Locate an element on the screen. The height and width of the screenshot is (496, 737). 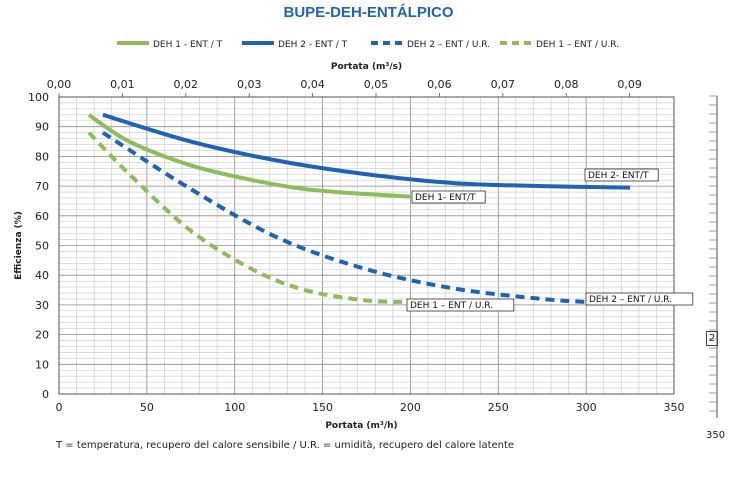
y-tick-label: 0 is located at coordinates (45, 394).